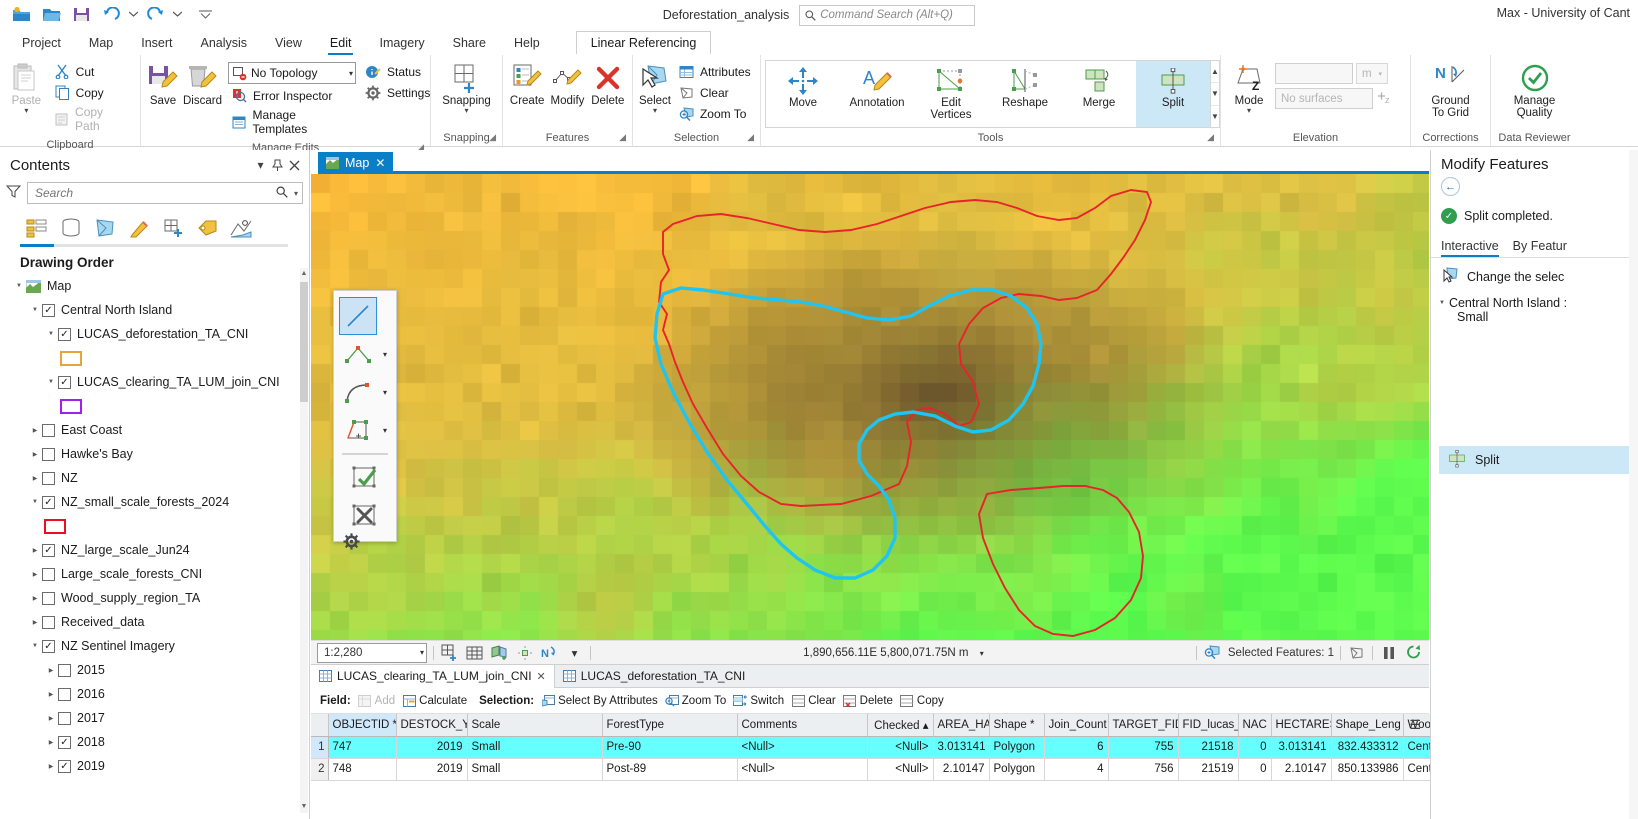  What do you see at coordinates (282, 193) in the screenshot?
I see `search-icon` at bounding box center [282, 193].